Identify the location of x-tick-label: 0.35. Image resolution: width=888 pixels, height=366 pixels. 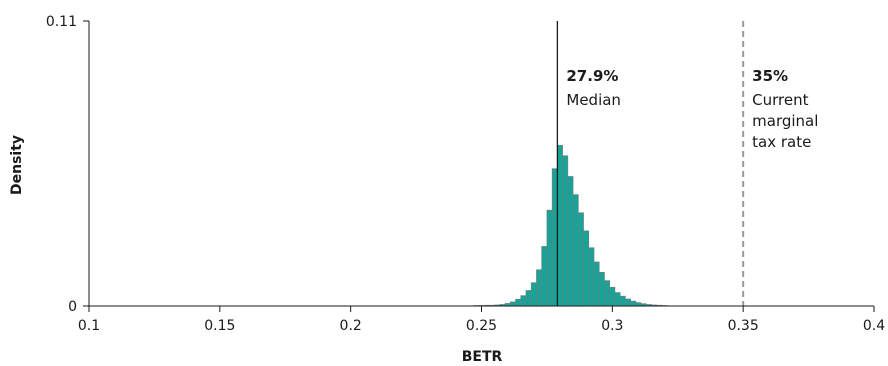
(743, 326).